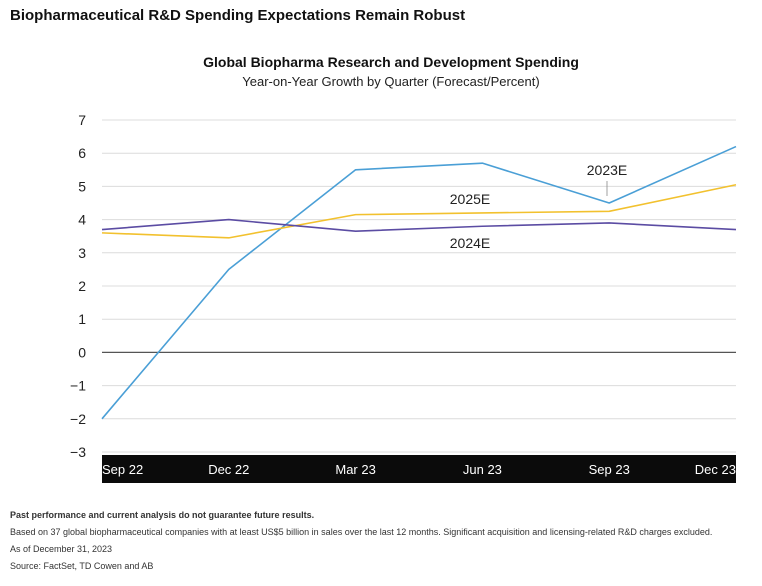 The height and width of the screenshot is (586, 762). I want to click on y-tick-label: 1, so click(82, 319).